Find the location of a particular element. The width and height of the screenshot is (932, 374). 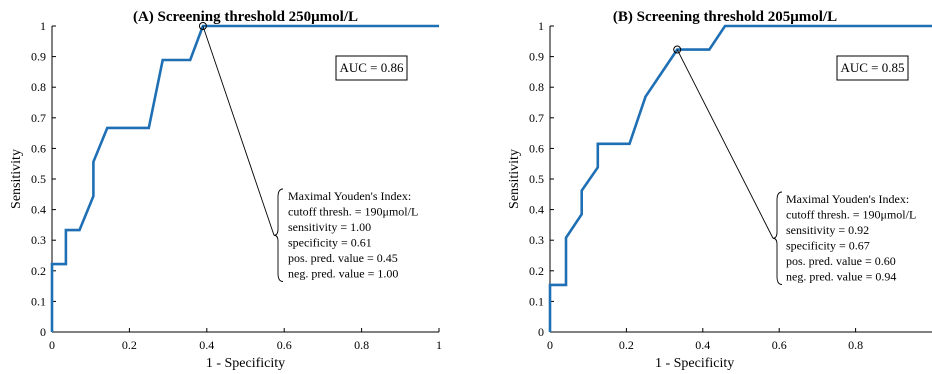

annotation-line: neg. pred. value = 1.00 is located at coordinates (343, 274).